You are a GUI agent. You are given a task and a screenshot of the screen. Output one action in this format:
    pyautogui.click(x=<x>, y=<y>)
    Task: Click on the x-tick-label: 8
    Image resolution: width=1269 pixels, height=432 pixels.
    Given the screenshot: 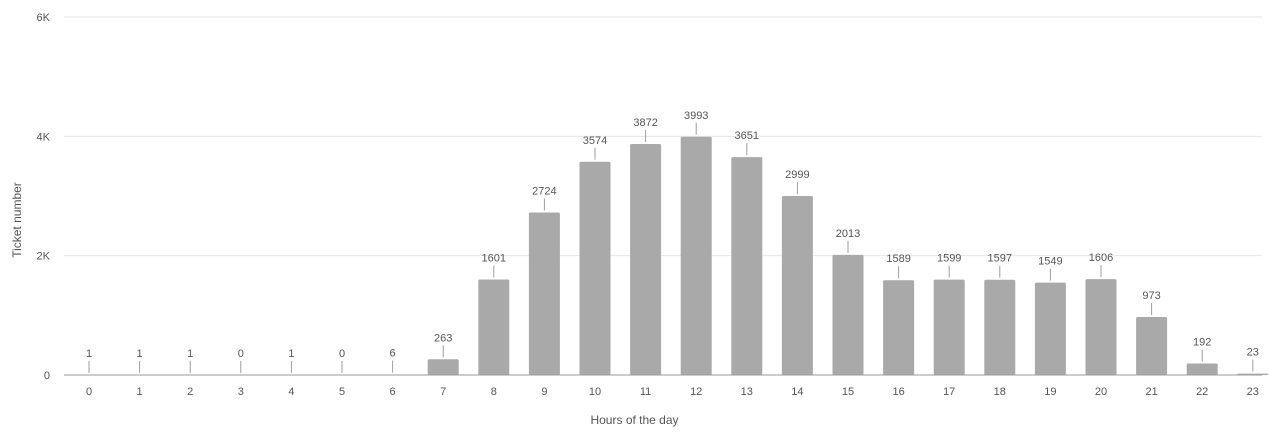 What is the action you would take?
    pyautogui.click(x=494, y=392)
    